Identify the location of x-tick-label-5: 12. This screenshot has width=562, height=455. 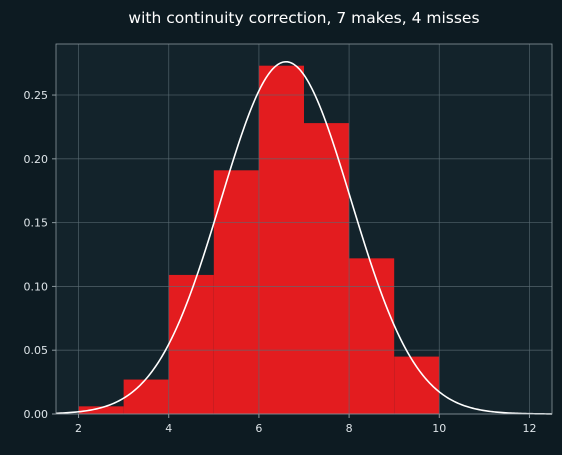
(529, 428).